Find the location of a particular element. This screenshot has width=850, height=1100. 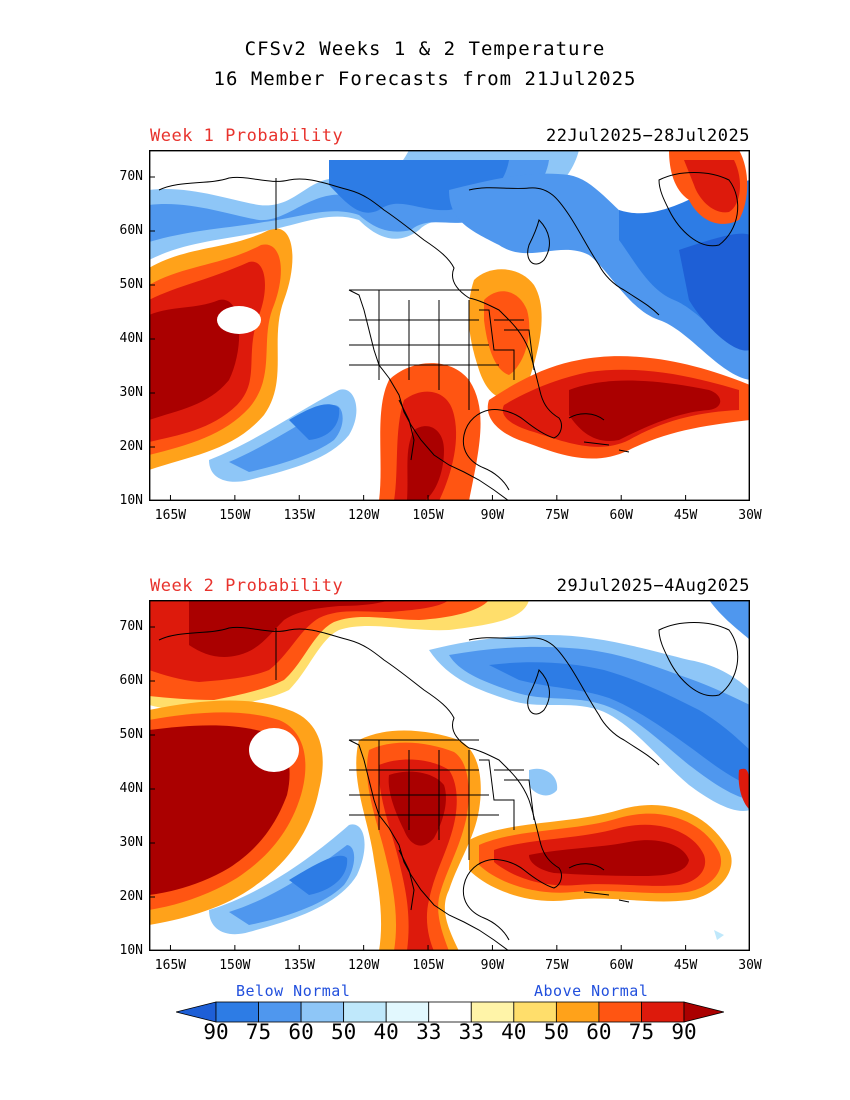

chart-title: CFSv2 Weeks 1 & 2 Temperature is located at coordinates (425, 49).